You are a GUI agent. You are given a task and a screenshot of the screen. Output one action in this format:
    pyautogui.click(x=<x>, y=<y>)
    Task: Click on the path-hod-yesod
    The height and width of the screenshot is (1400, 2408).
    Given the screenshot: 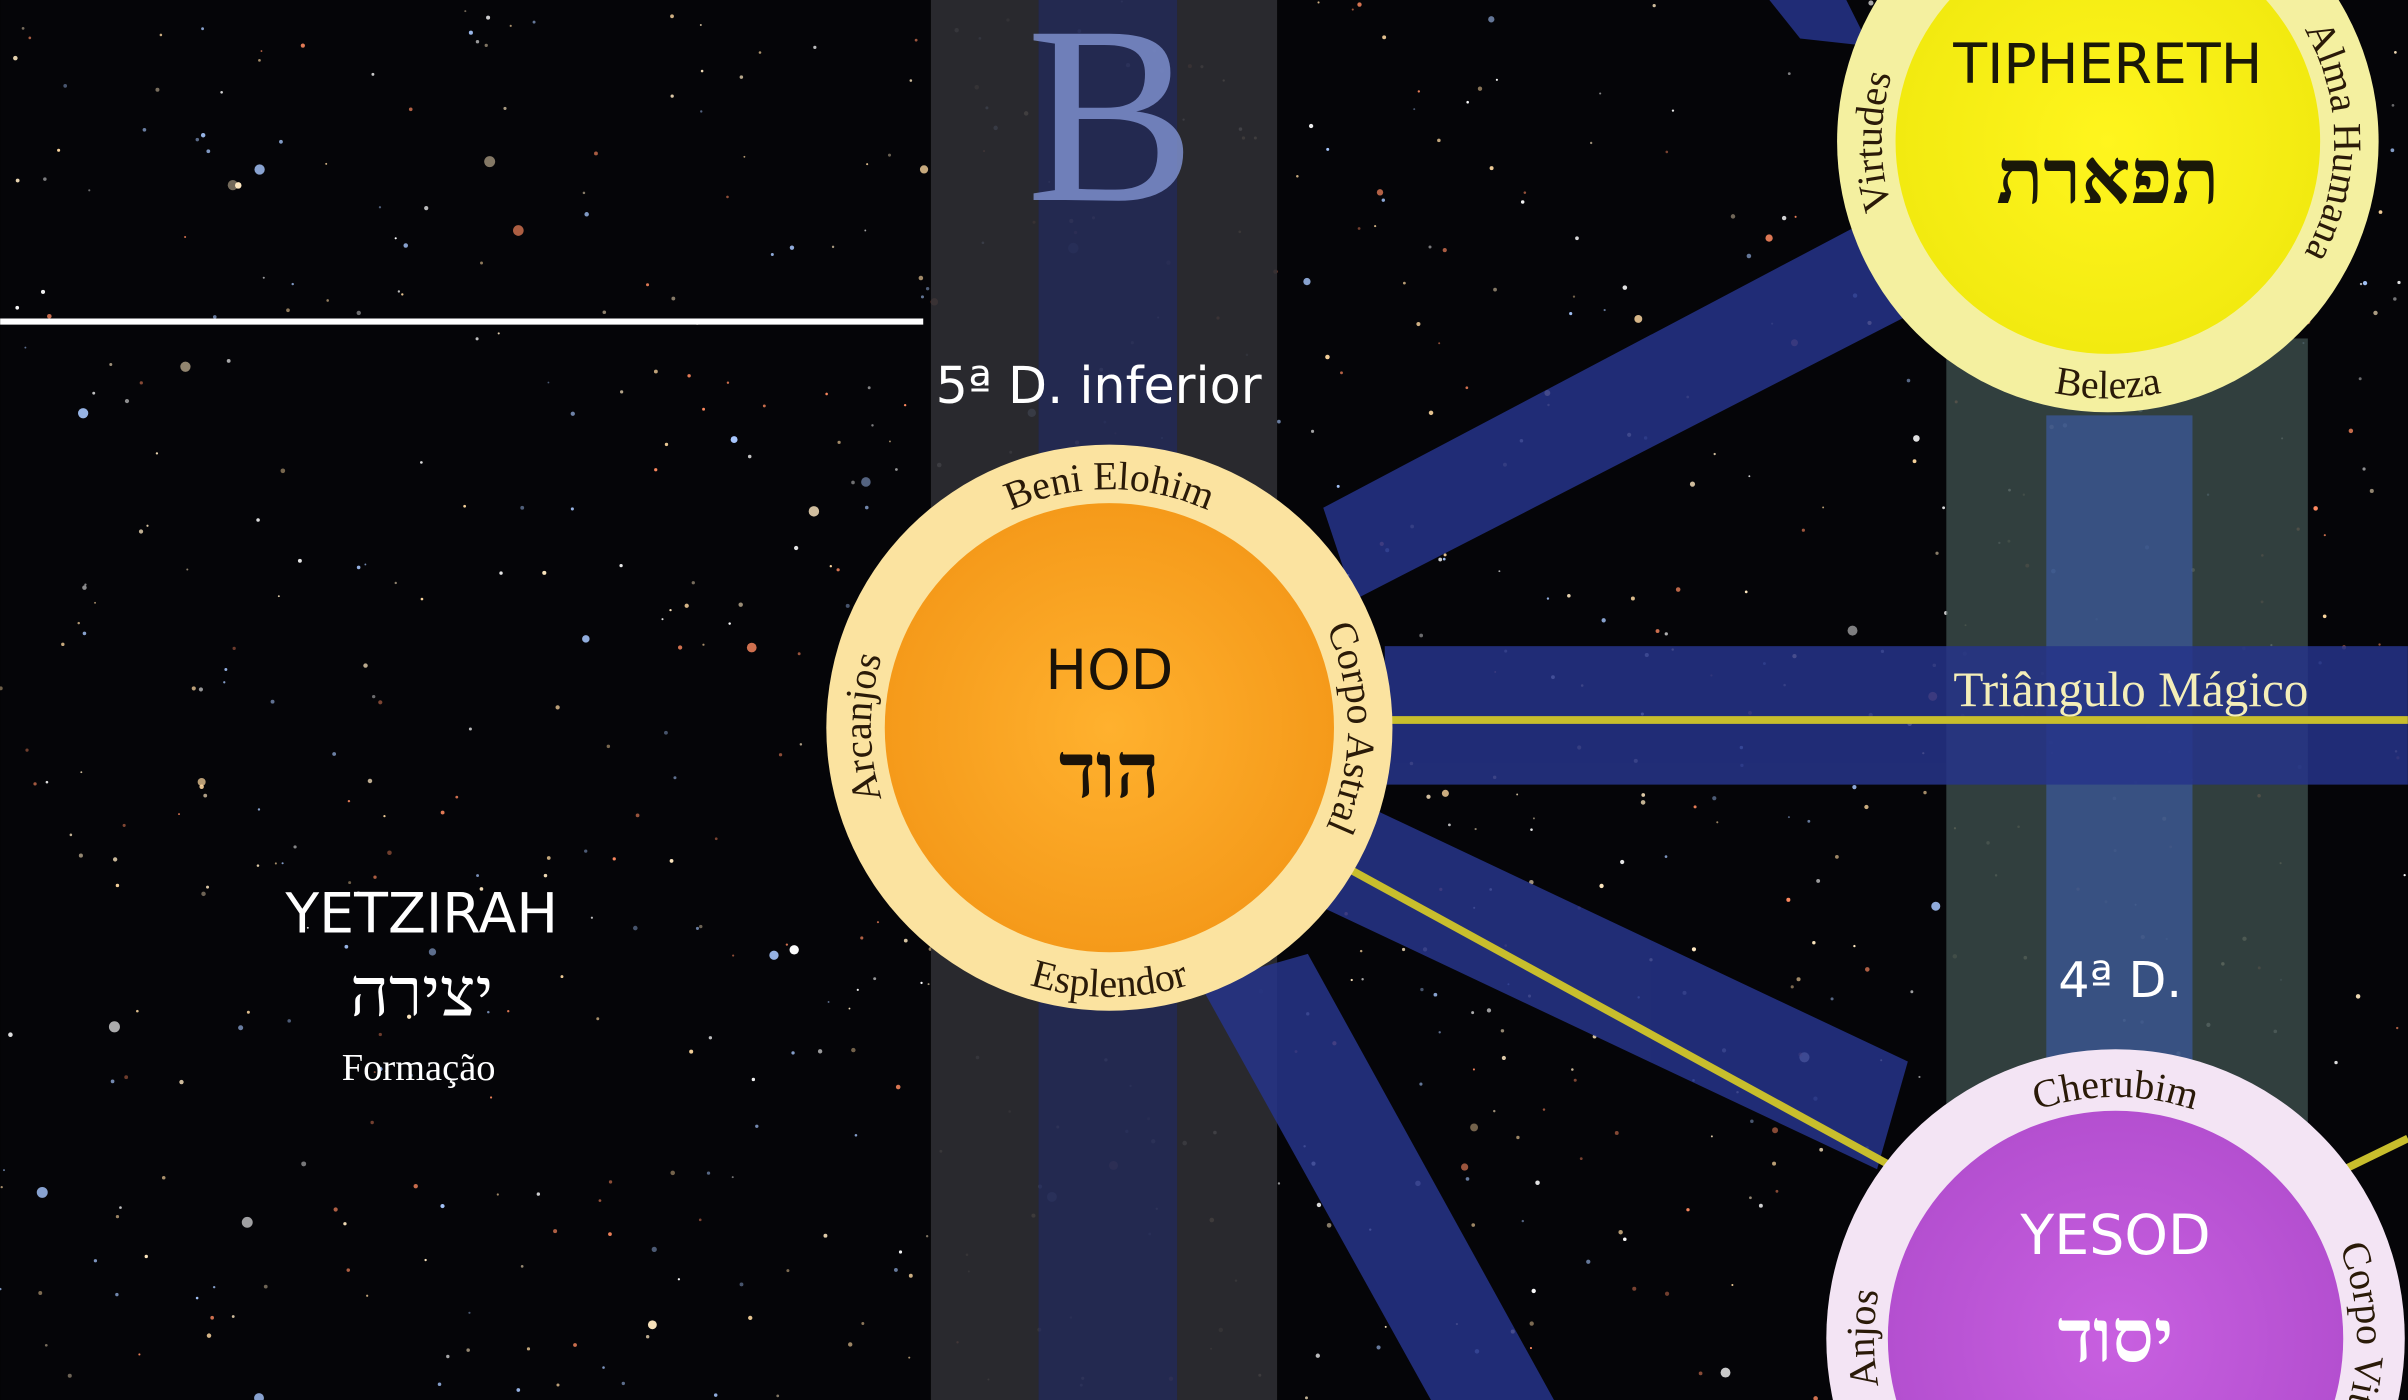 What is the action you would take?
    pyautogui.click(x=1615, y=985)
    